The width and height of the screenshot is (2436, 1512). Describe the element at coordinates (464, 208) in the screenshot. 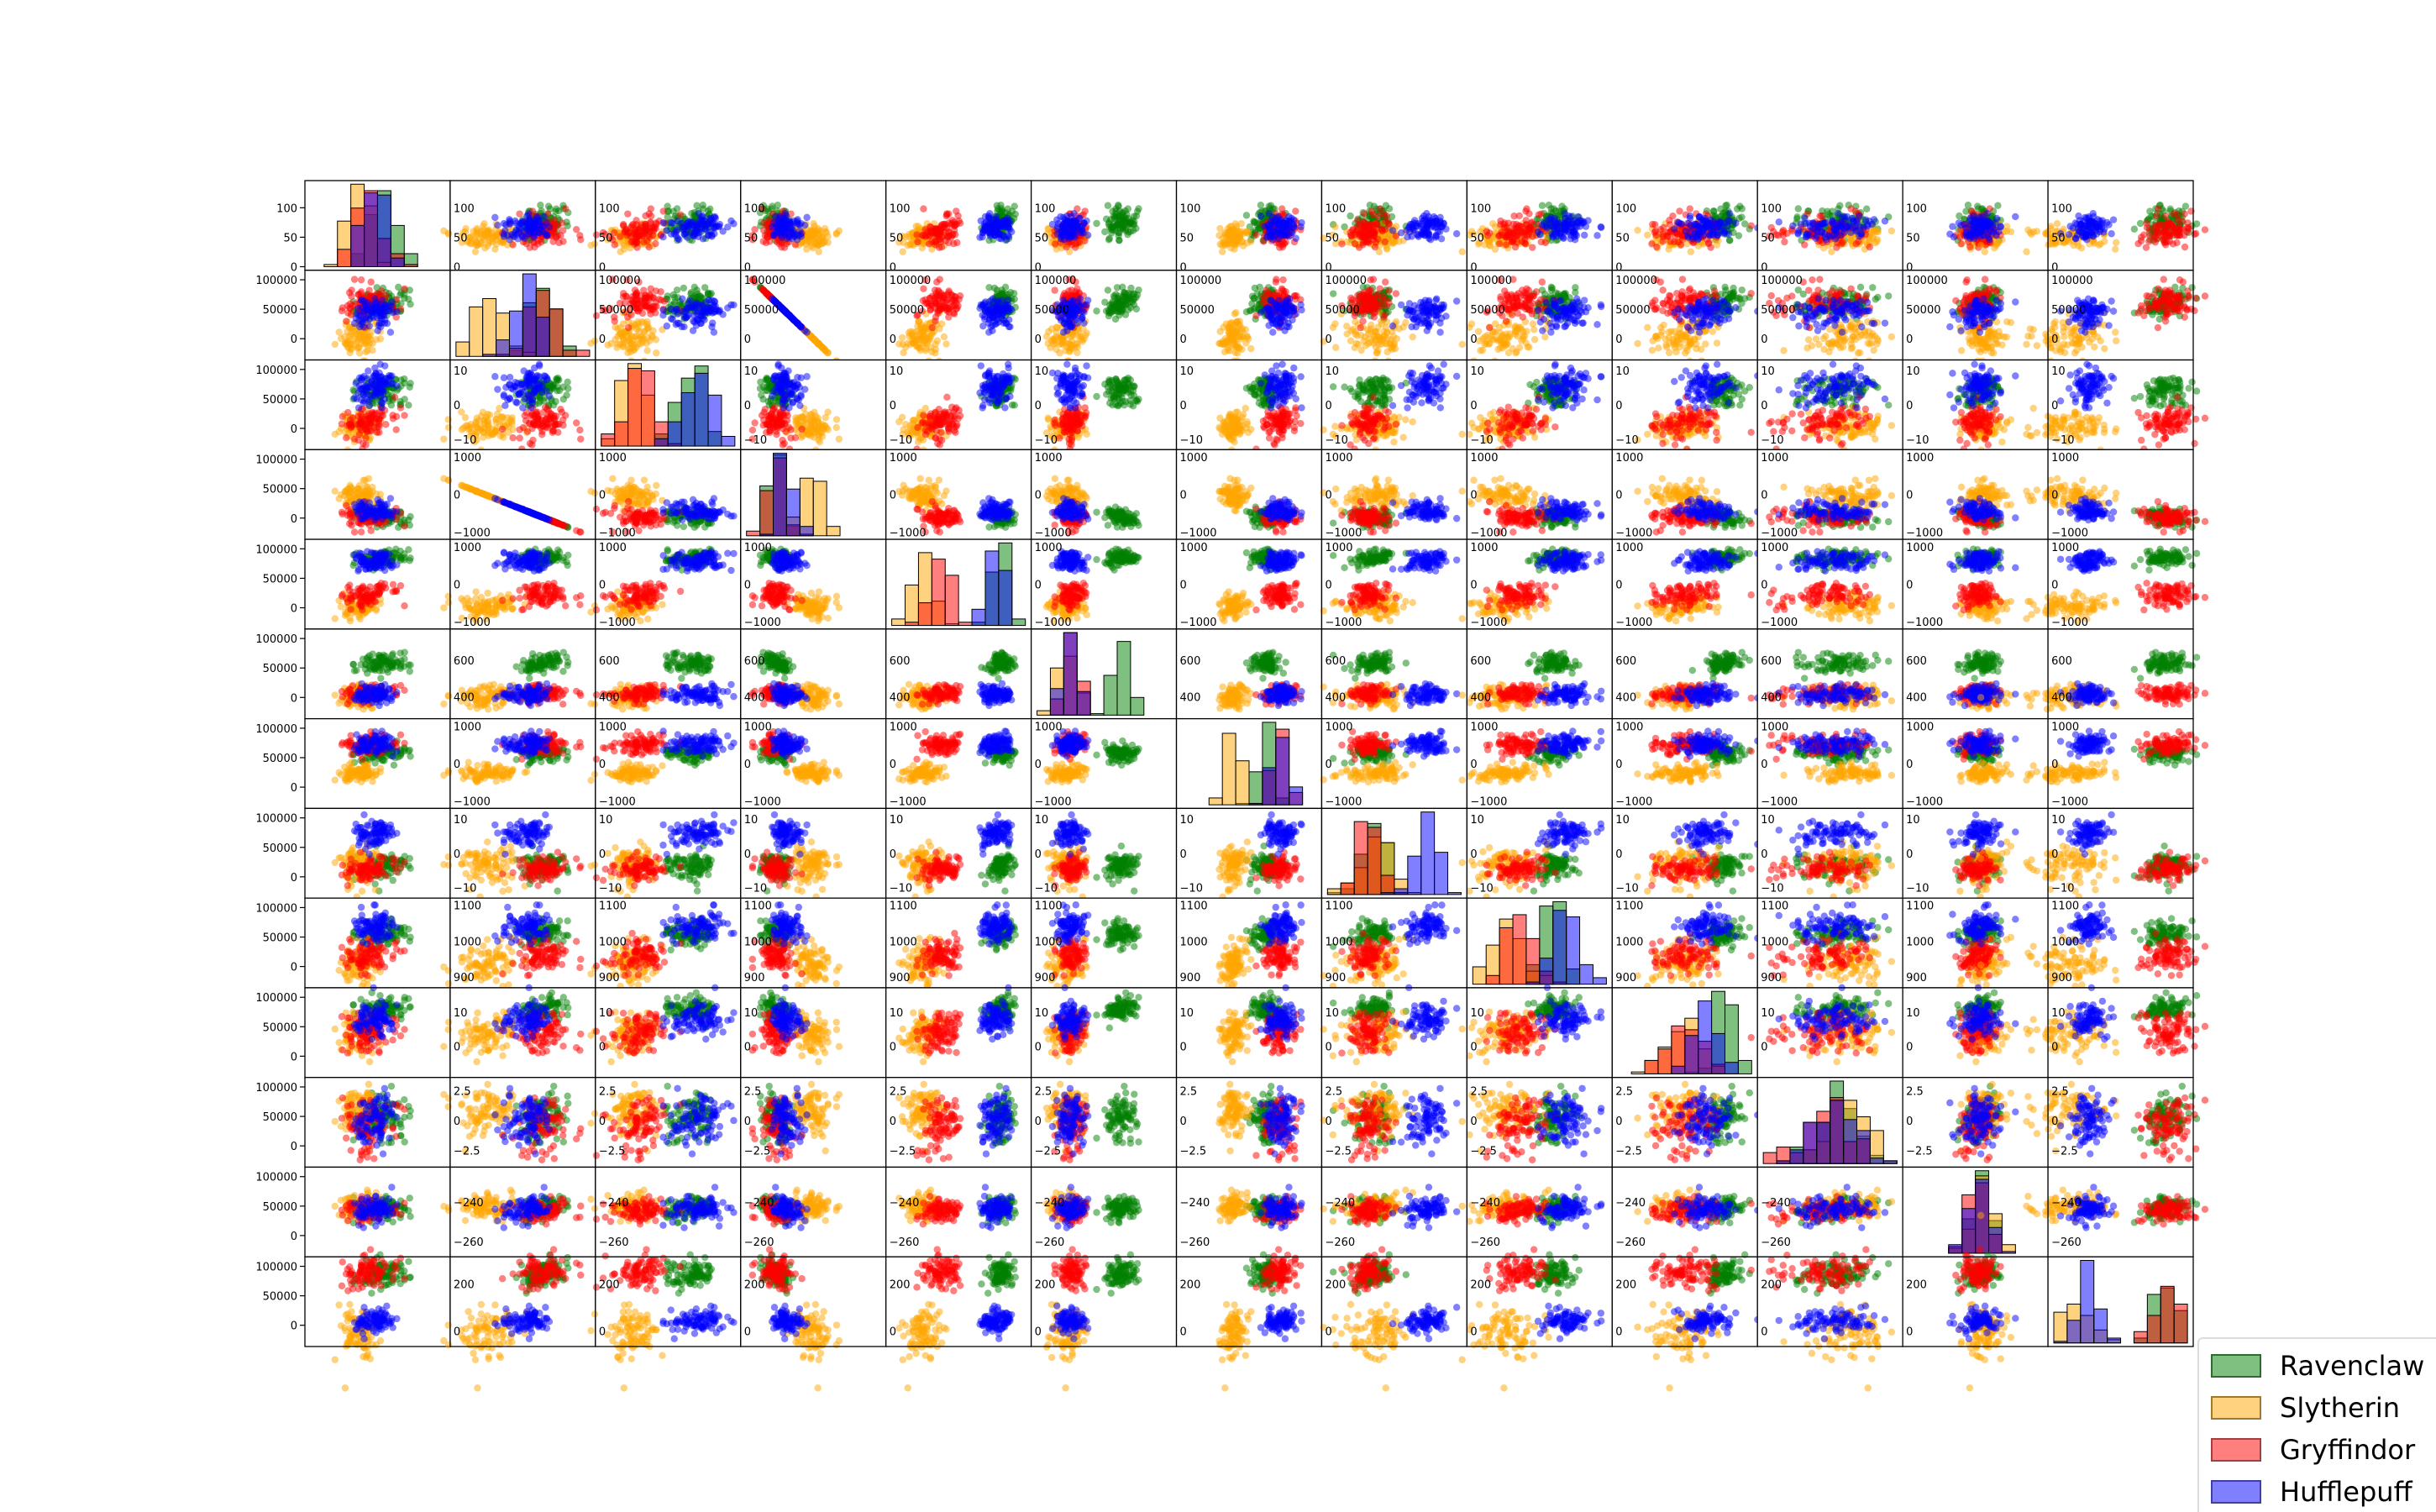

I see `tick-label: 100` at that location.